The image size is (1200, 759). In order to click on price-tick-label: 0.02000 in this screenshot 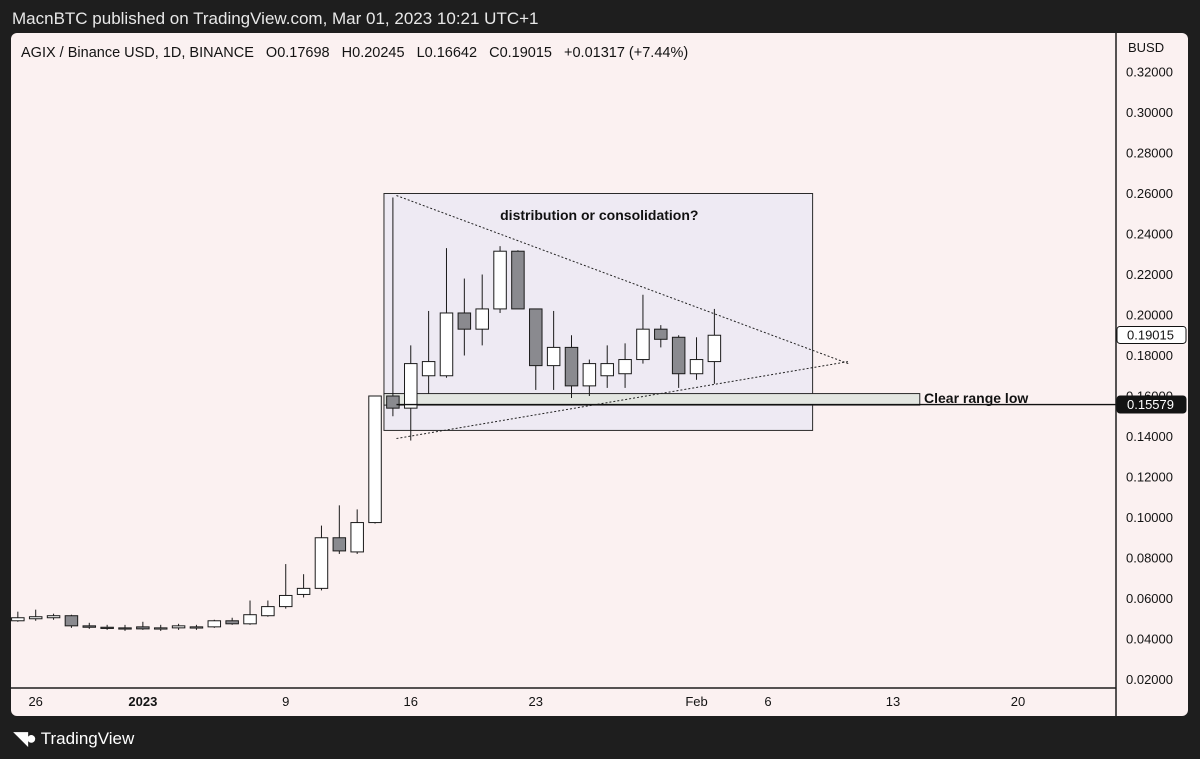, I will do `click(1149, 679)`.